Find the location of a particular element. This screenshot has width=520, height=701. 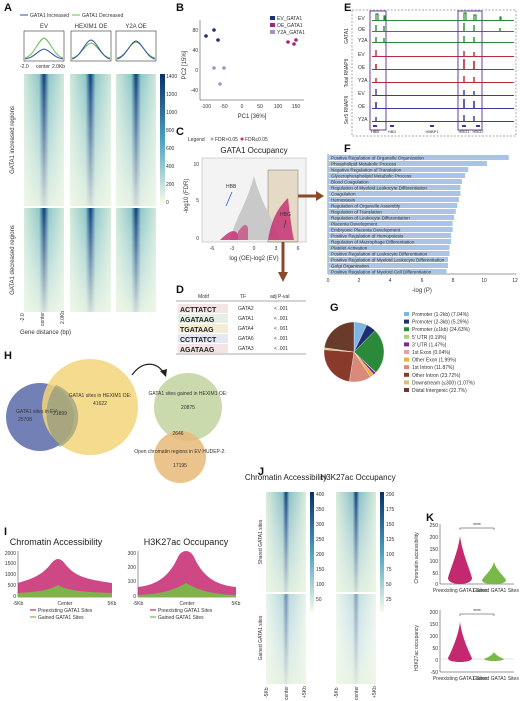

legend-decreased: GATA1 Decreased is located at coordinates (102, 16).